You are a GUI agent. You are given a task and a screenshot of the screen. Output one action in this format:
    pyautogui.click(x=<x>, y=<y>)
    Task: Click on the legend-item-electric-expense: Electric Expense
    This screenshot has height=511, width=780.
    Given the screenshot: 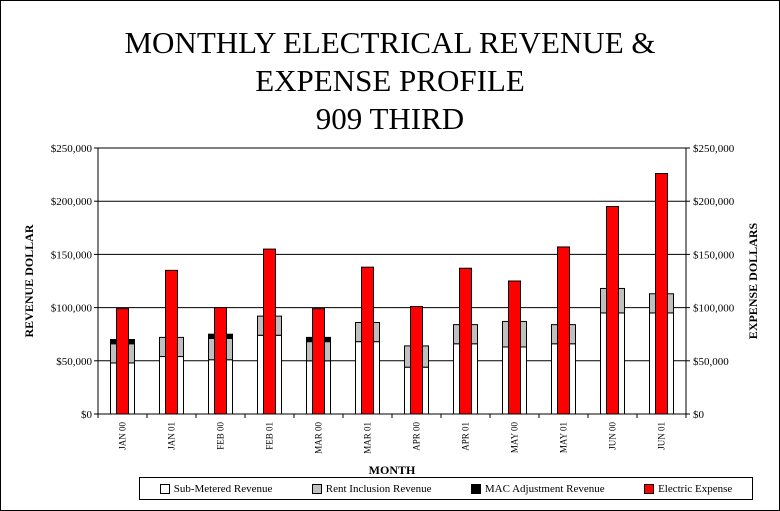 What is the action you would take?
    pyautogui.click(x=688, y=489)
    